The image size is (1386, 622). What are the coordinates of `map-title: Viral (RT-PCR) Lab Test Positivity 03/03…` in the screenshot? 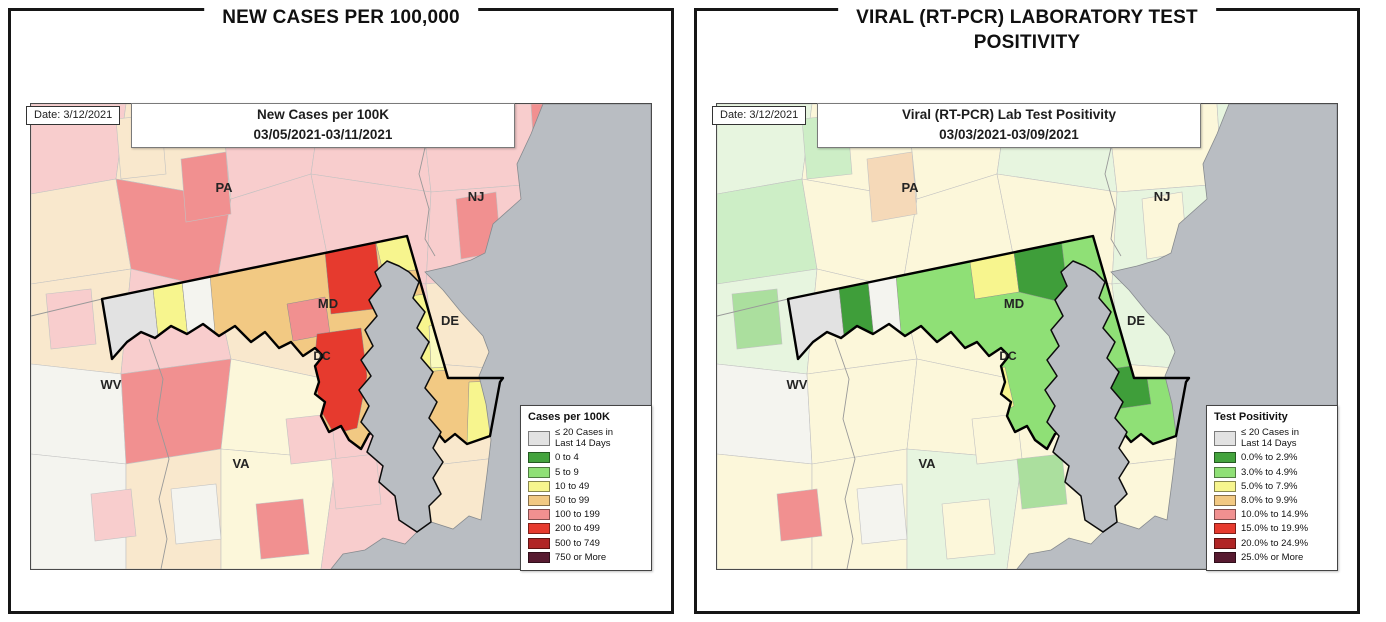 It's located at (1009, 125).